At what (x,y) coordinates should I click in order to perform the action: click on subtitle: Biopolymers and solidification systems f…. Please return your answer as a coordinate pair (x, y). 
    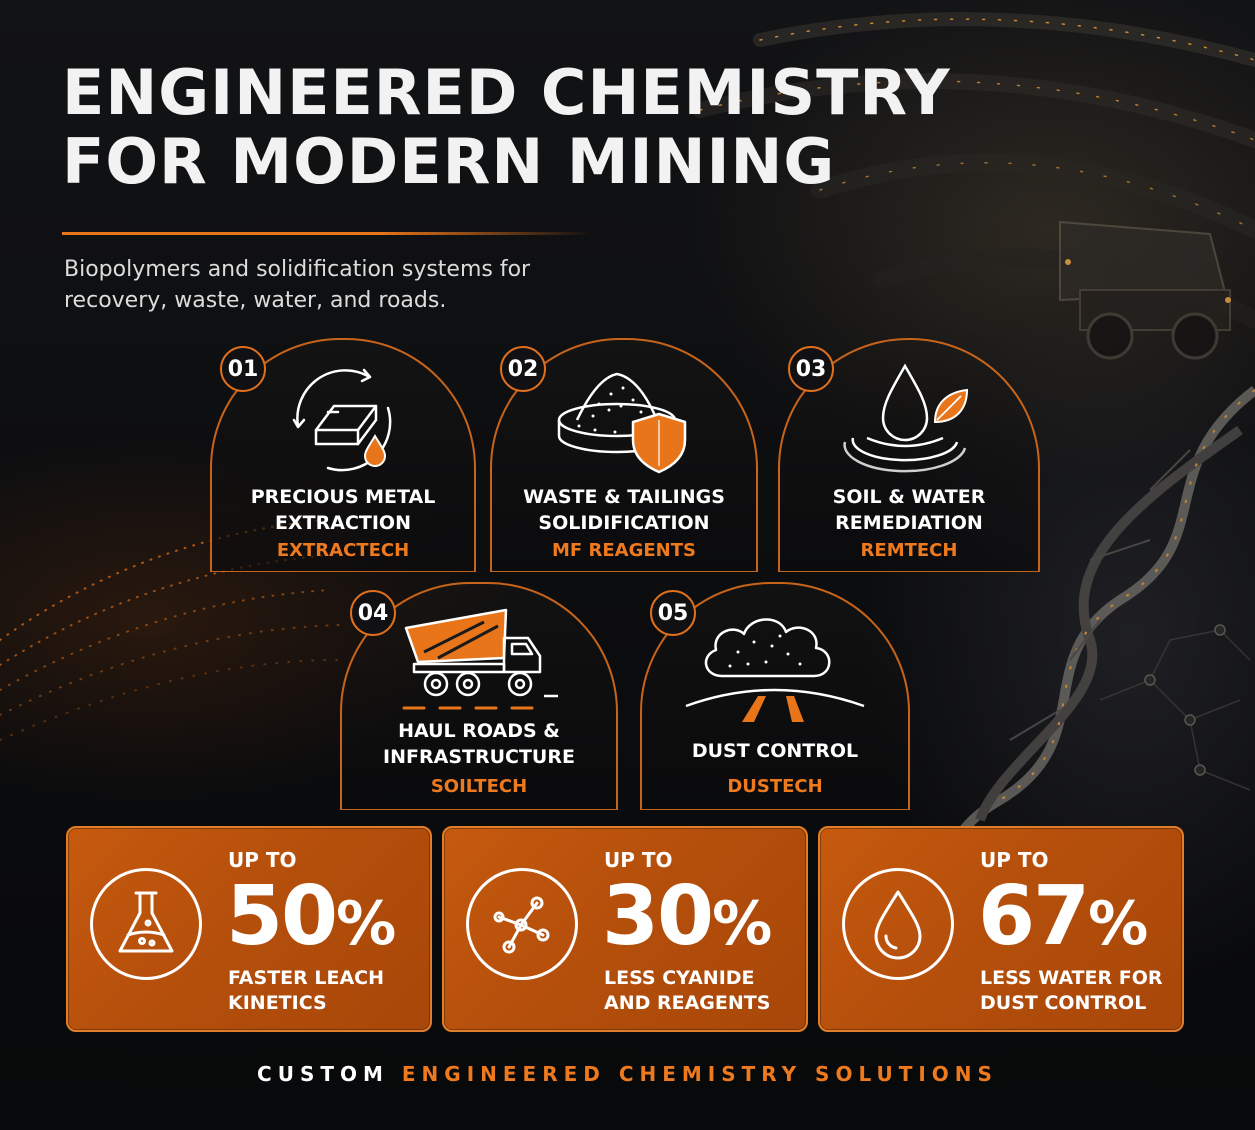
    Looking at the image, I should click on (297, 285).